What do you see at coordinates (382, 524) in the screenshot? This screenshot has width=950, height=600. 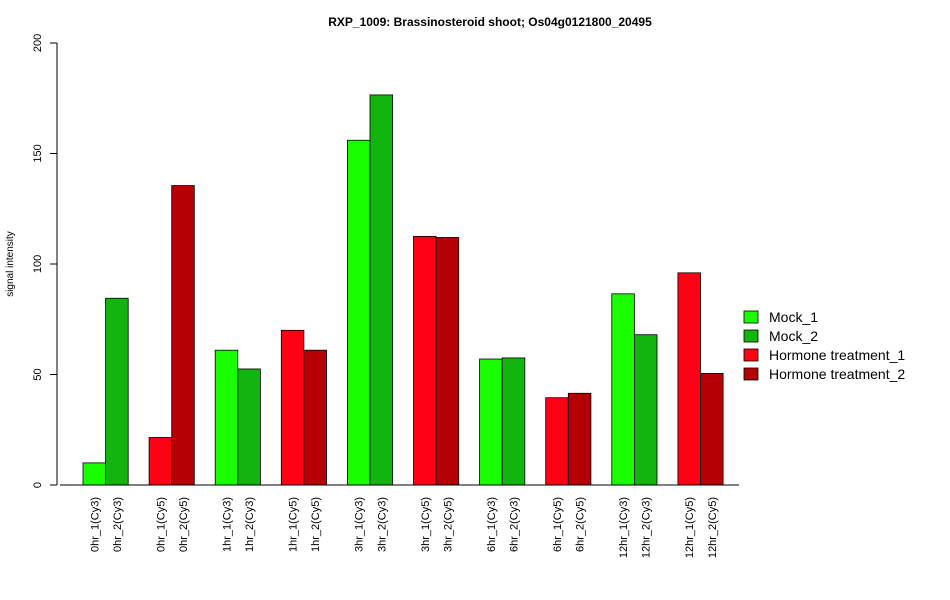 I see `category-label: 3hr_2(Cy3)` at bounding box center [382, 524].